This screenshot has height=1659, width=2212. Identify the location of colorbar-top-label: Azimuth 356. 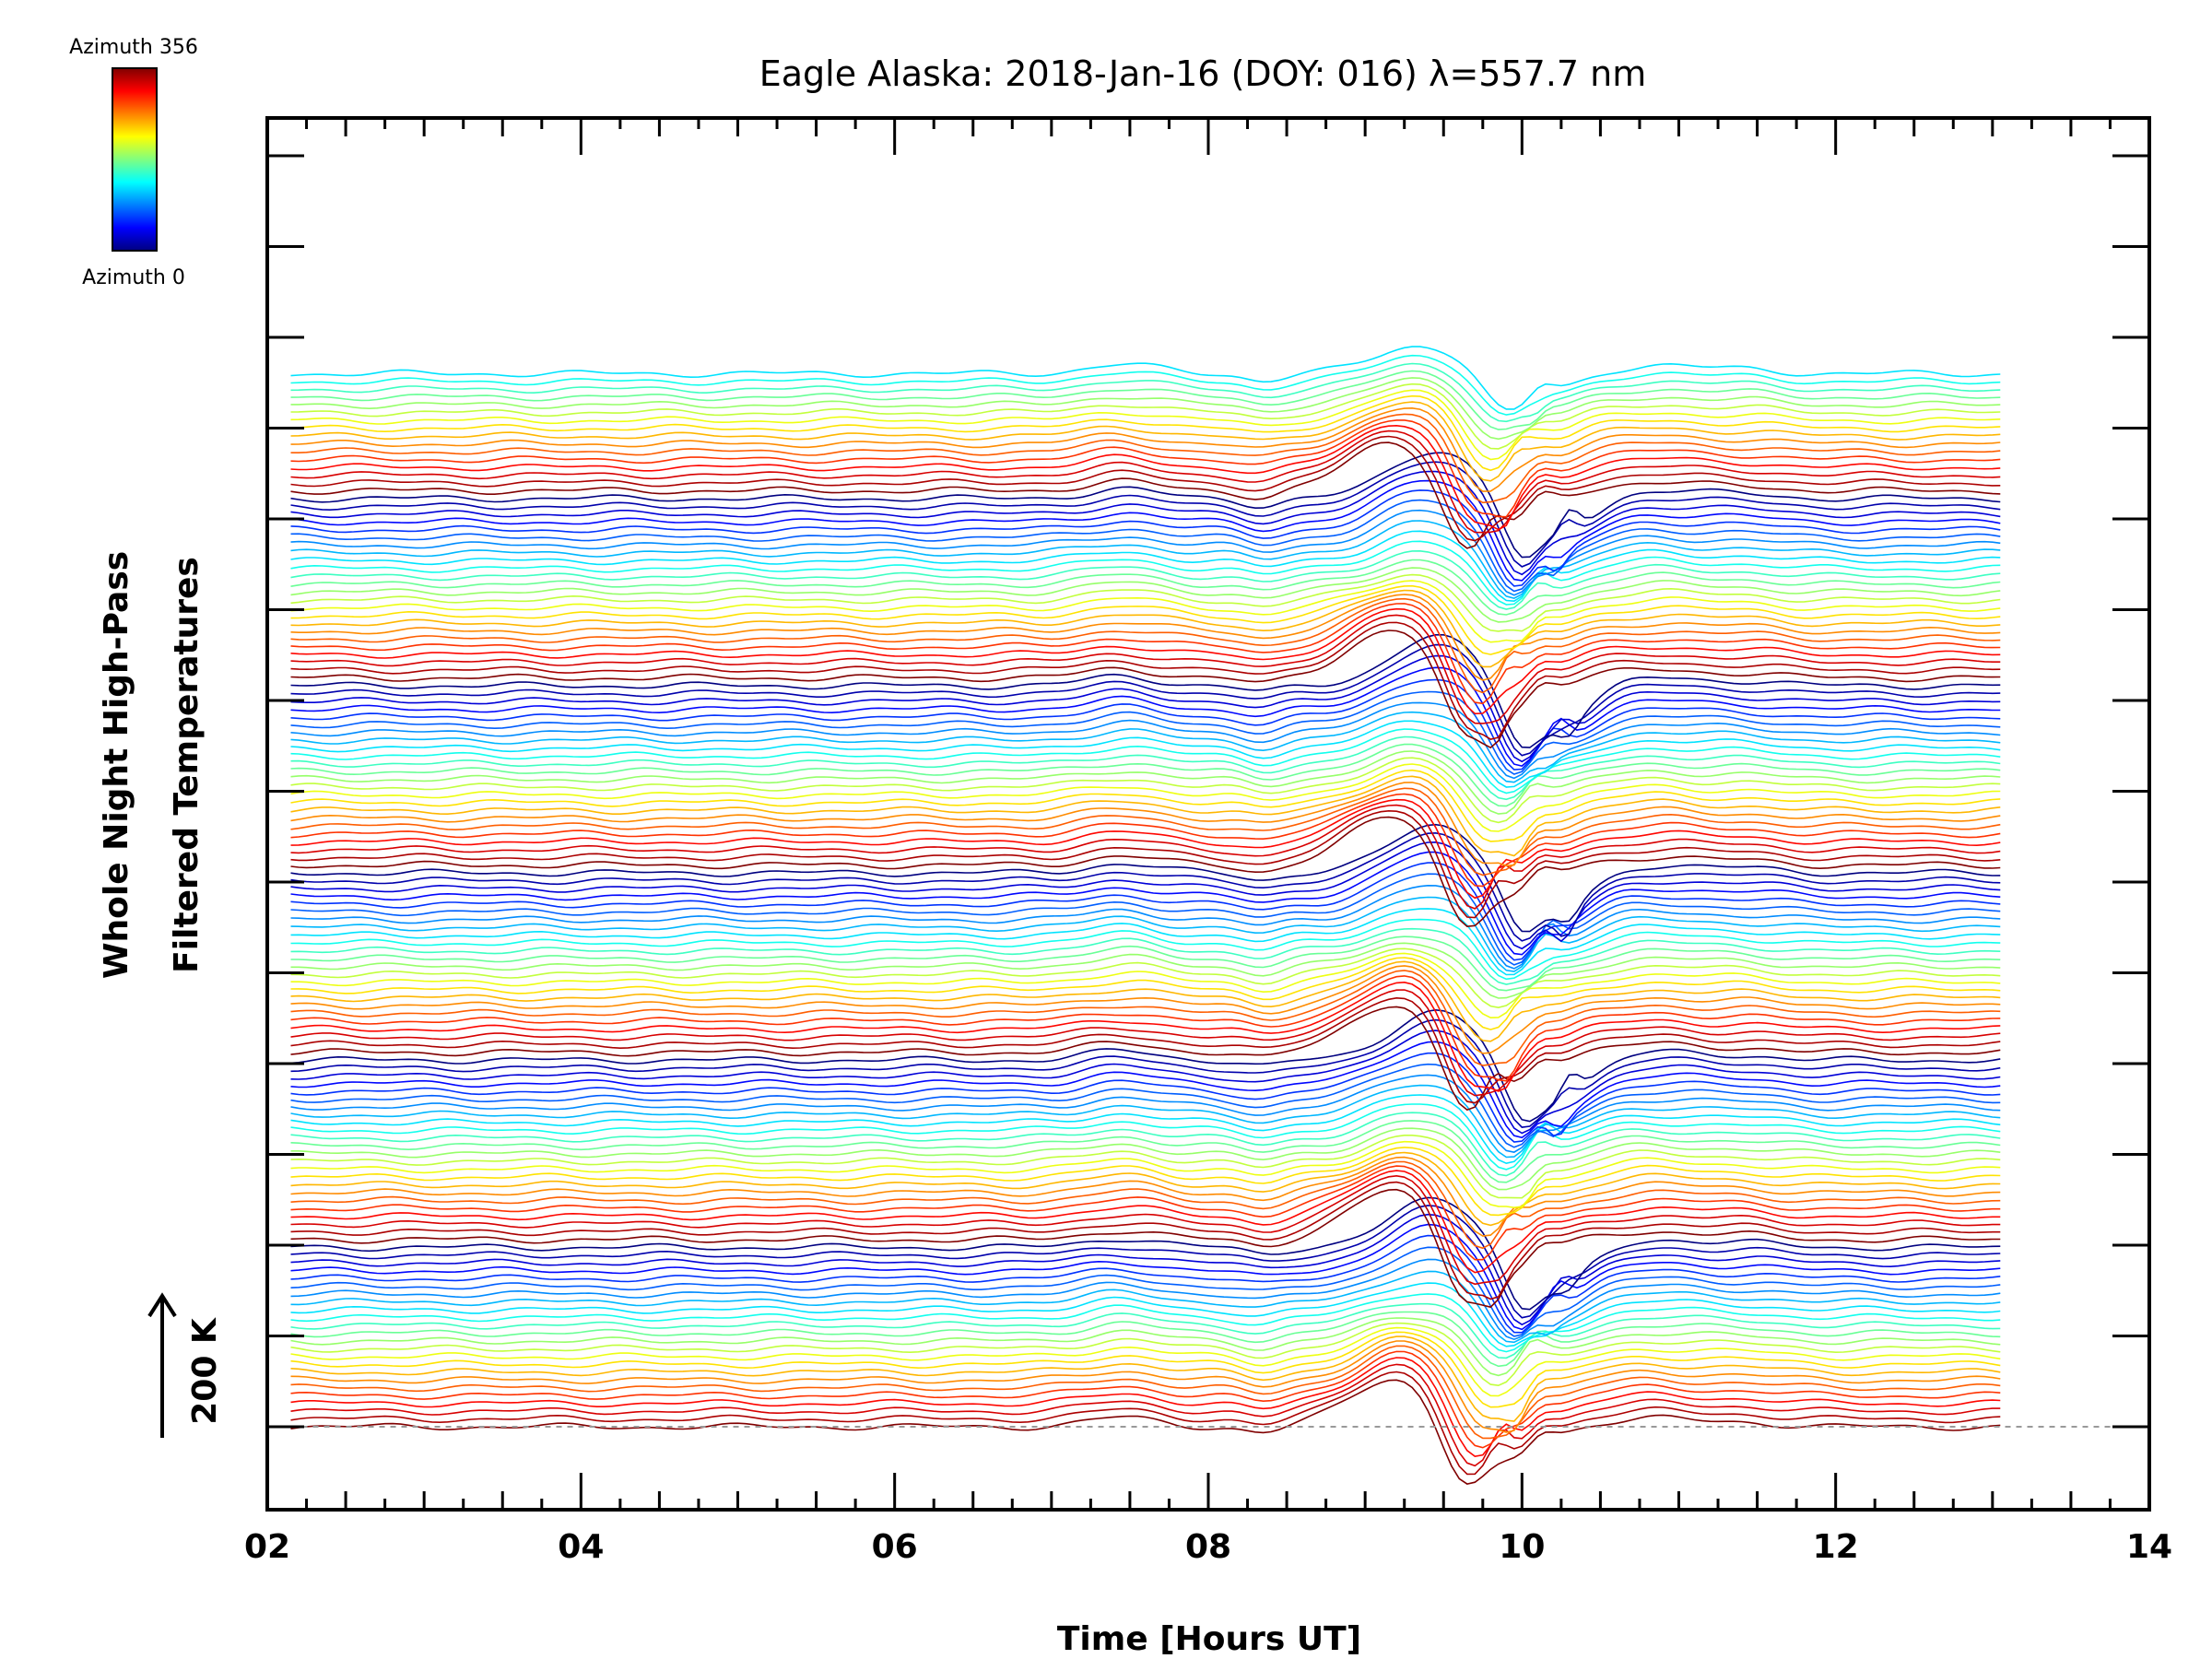
(133, 47).